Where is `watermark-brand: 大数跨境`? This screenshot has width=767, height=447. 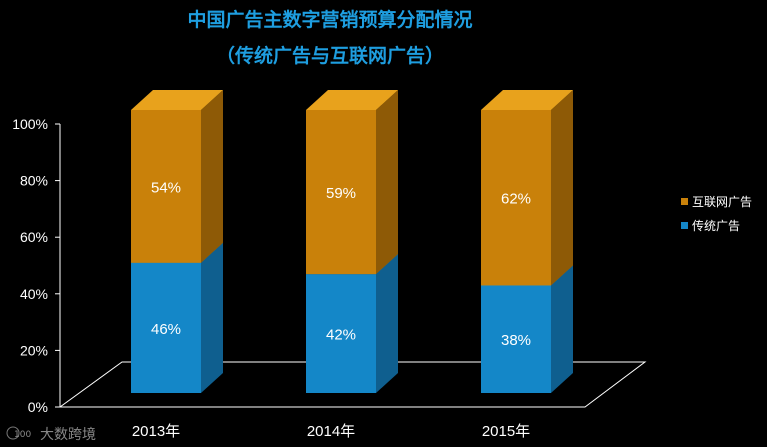
watermark-brand: 大数跨境 is located at coordinates (68, 435).